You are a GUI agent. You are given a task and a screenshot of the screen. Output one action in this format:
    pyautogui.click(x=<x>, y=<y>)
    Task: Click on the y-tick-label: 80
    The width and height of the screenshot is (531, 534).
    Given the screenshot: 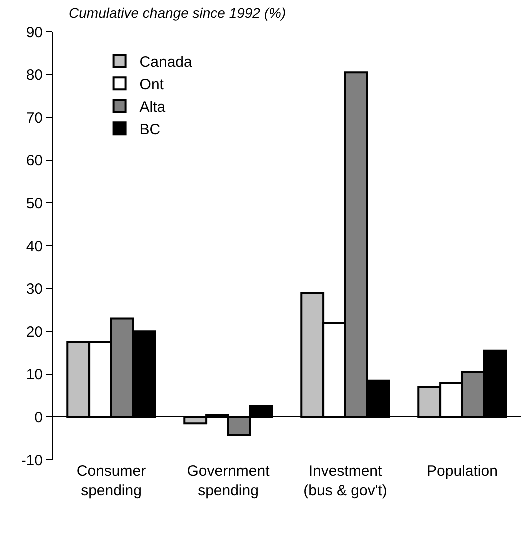 What is the action you would take?
    pyautogui.click(x=34, y=75)
    